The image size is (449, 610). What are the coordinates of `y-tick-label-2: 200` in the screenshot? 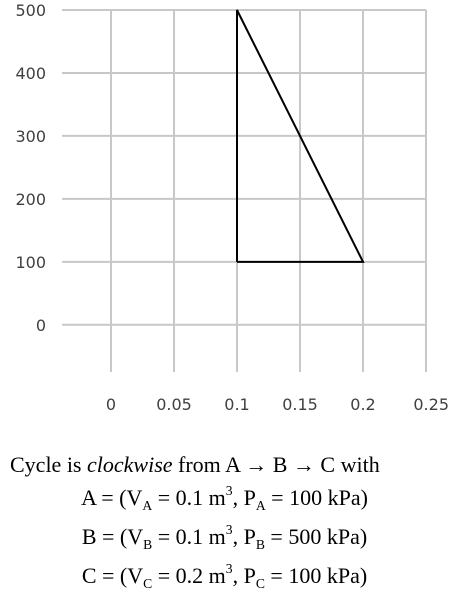 It's located at (30, 199).